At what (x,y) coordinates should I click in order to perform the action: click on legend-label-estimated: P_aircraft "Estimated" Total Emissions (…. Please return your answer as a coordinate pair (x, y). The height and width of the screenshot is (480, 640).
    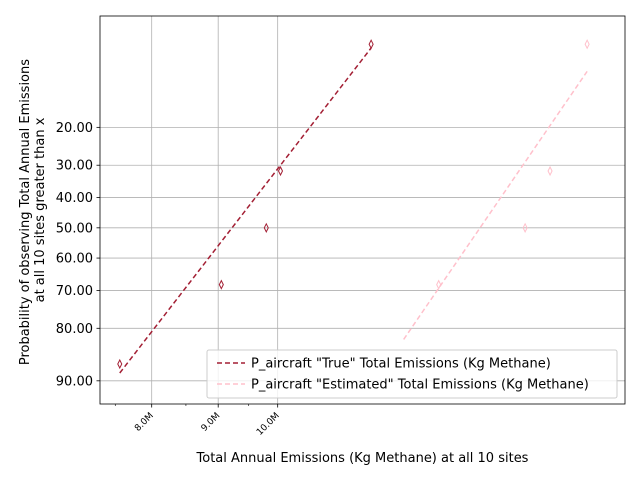
    Looking at the image, I should click on (420, 385).